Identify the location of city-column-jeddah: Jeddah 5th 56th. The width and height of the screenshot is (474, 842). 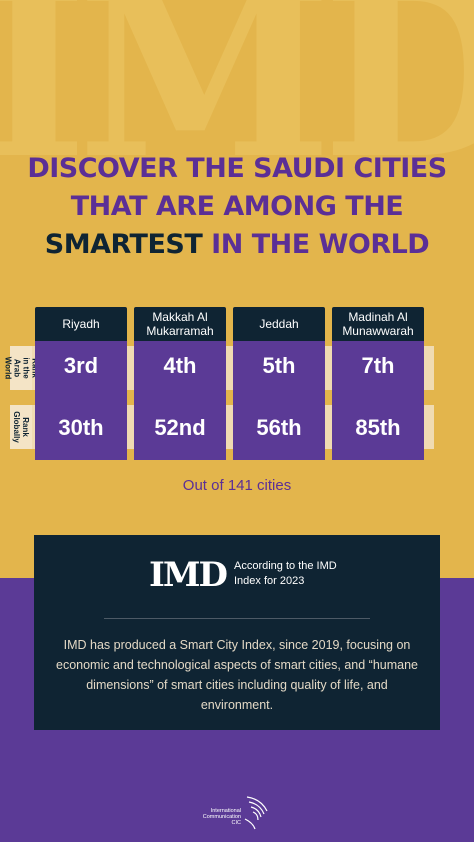
(279, 383).